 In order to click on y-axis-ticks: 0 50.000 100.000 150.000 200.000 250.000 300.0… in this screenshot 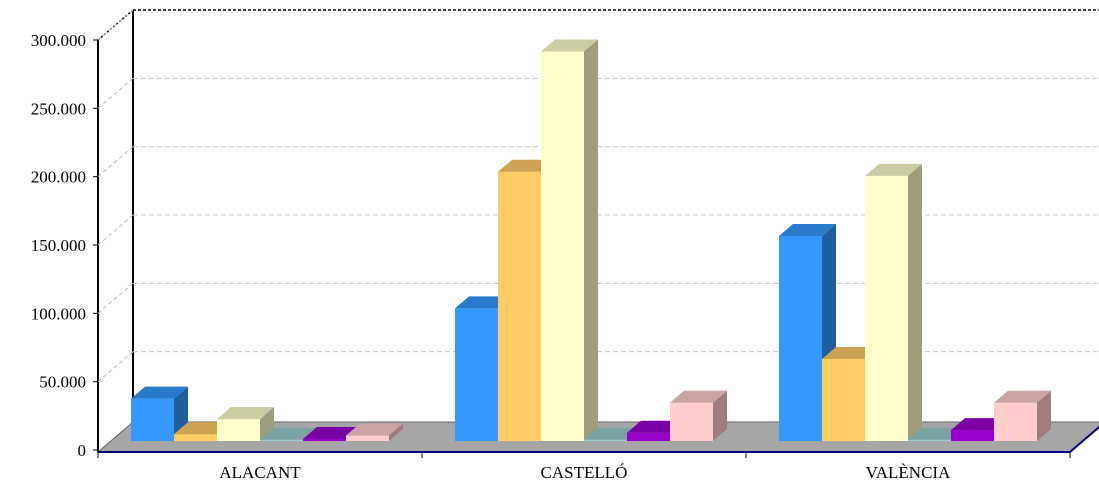, I will do `click(64, 245)`.